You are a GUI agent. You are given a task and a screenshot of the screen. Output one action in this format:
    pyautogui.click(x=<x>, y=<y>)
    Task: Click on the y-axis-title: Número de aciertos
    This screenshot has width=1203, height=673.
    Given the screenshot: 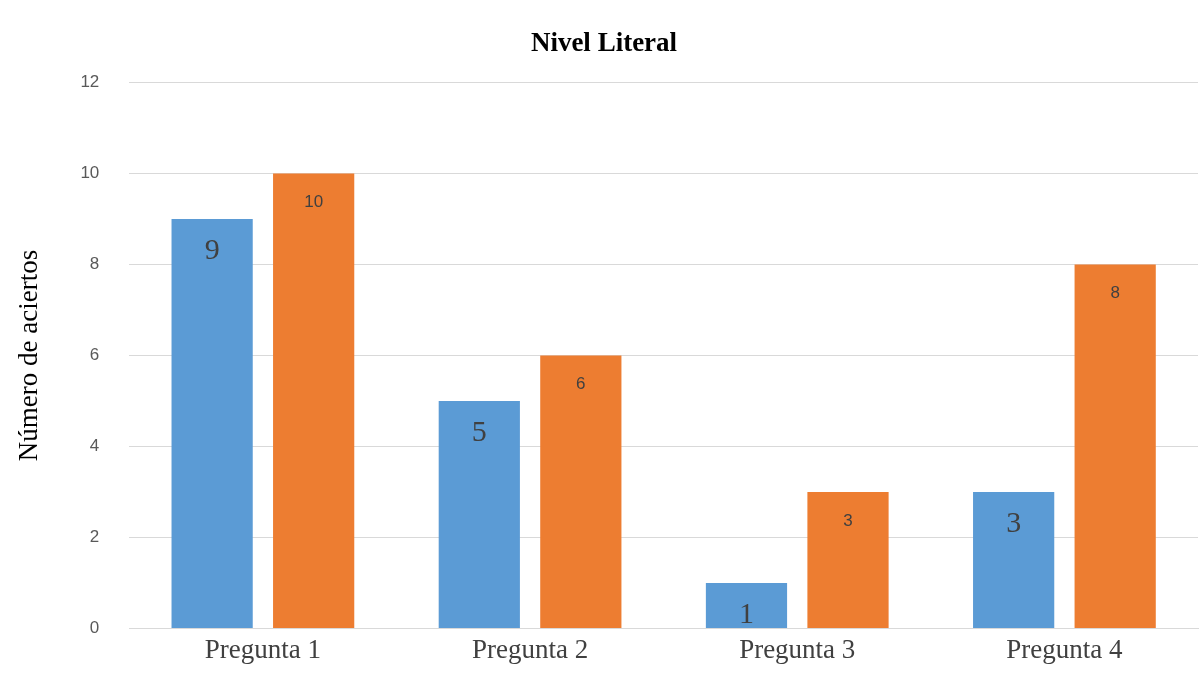 What is the action you would take?
    pyautogui.click(x=28, y=355)
    